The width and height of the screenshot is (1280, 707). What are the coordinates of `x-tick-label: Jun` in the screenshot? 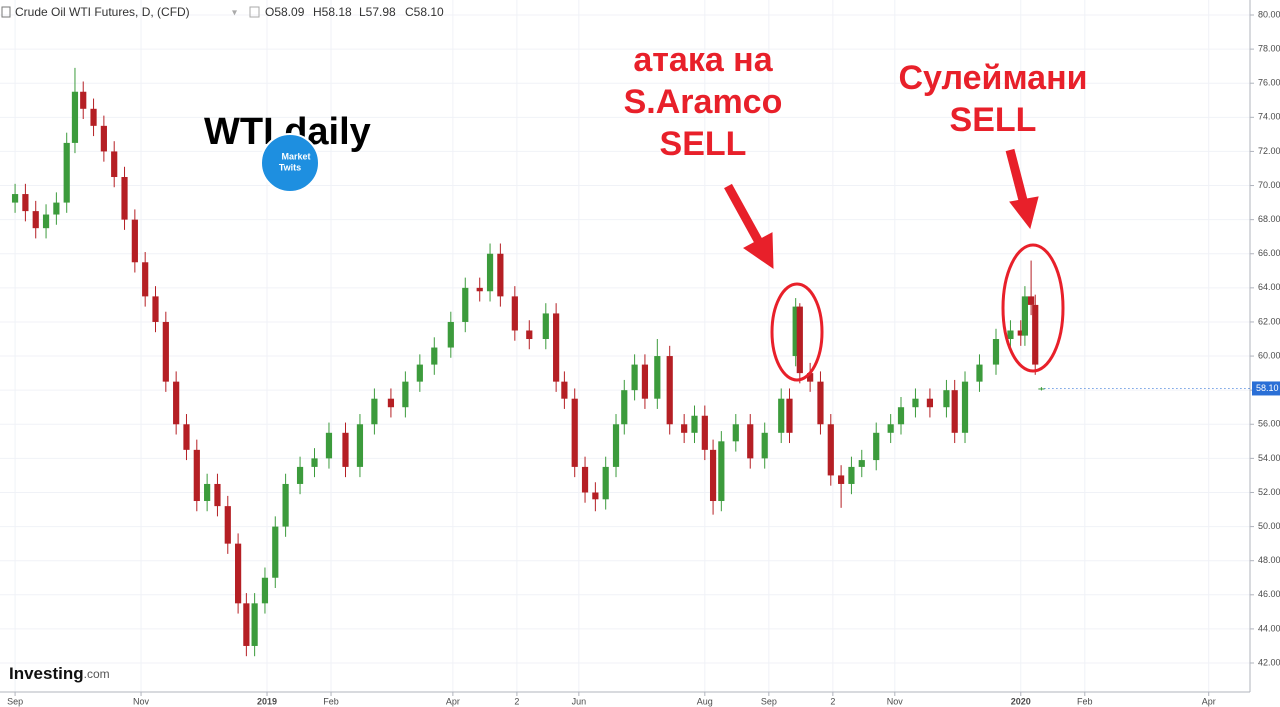 It's located at (579, 701).